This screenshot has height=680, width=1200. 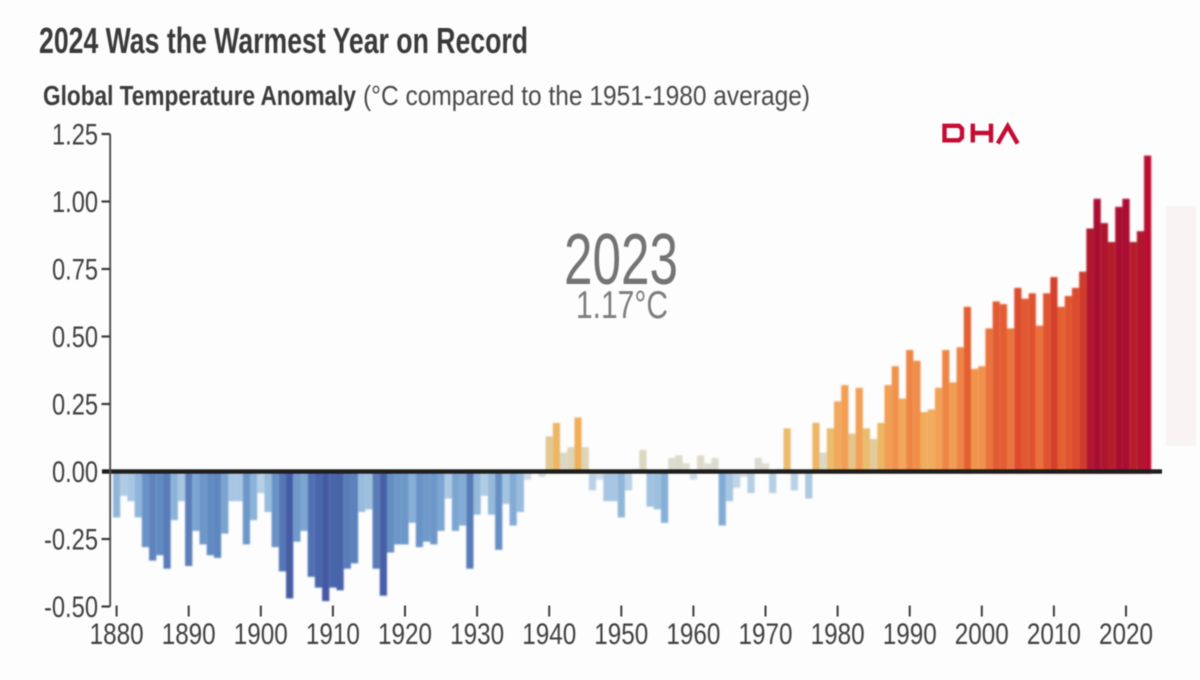 What do you see at coordinates (766, 634) in the screenshot?
I see `svg-text: 1970` at bounding box center [766, 634].